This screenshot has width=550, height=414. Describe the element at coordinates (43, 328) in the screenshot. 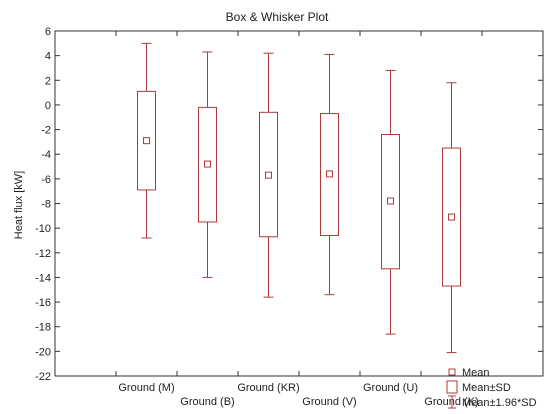

I see `y-tick-label: -18` at that location.